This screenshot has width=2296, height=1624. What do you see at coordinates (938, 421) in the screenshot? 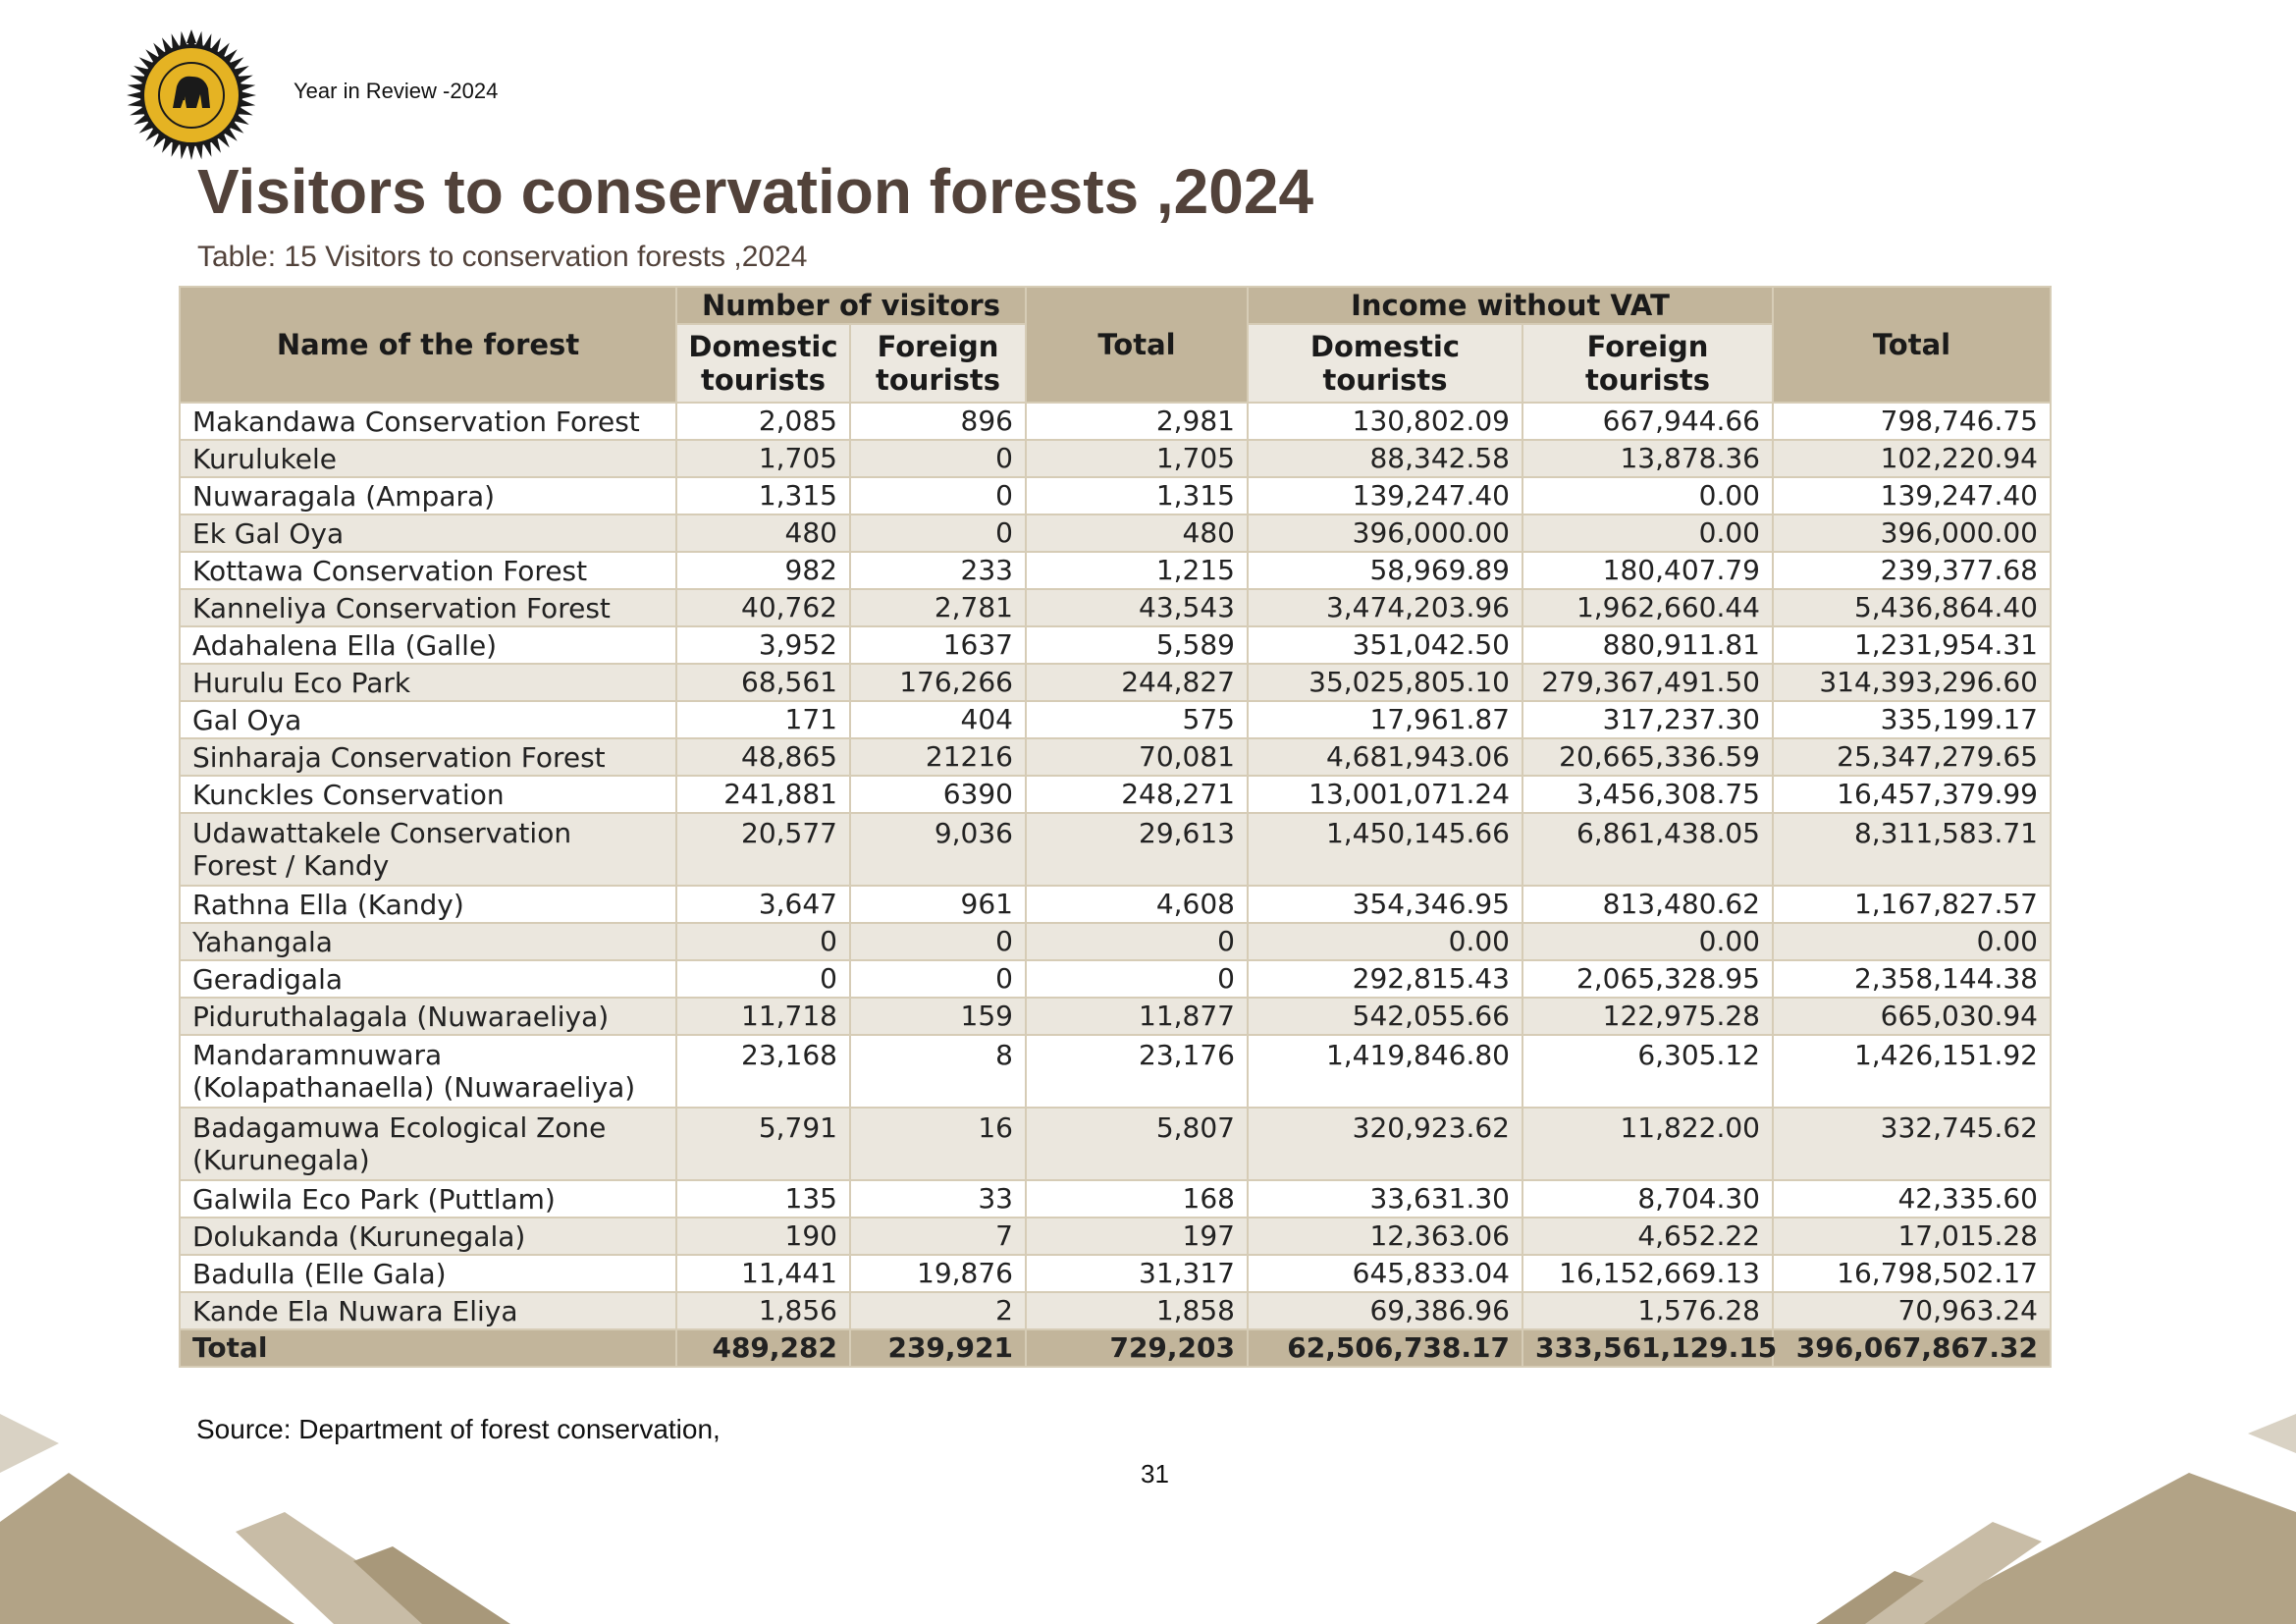
I see `visitors-foreign-cell: 896` at bounding box center [938, 421].